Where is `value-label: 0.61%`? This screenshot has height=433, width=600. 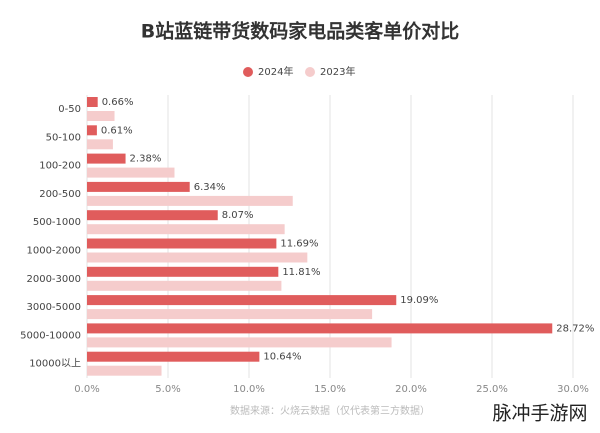 value-label: 0.61% is located at coordinates (117, 130).